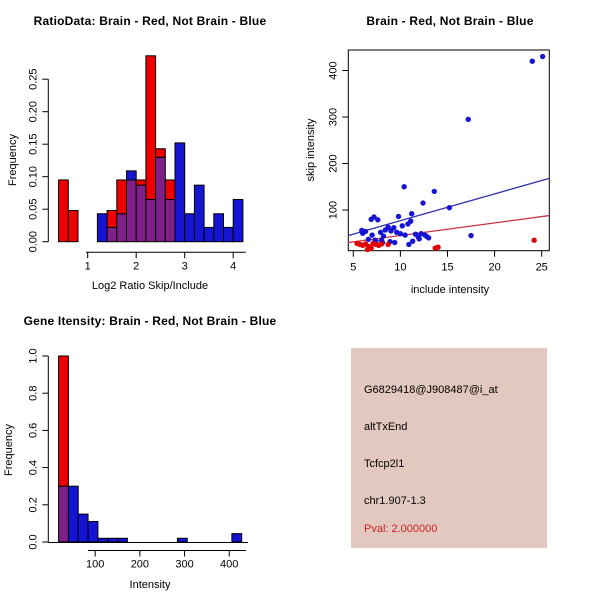 The width and height of the screenshot is (600, 600). I want to click on x-tick-label: 15, so click(447, 268).